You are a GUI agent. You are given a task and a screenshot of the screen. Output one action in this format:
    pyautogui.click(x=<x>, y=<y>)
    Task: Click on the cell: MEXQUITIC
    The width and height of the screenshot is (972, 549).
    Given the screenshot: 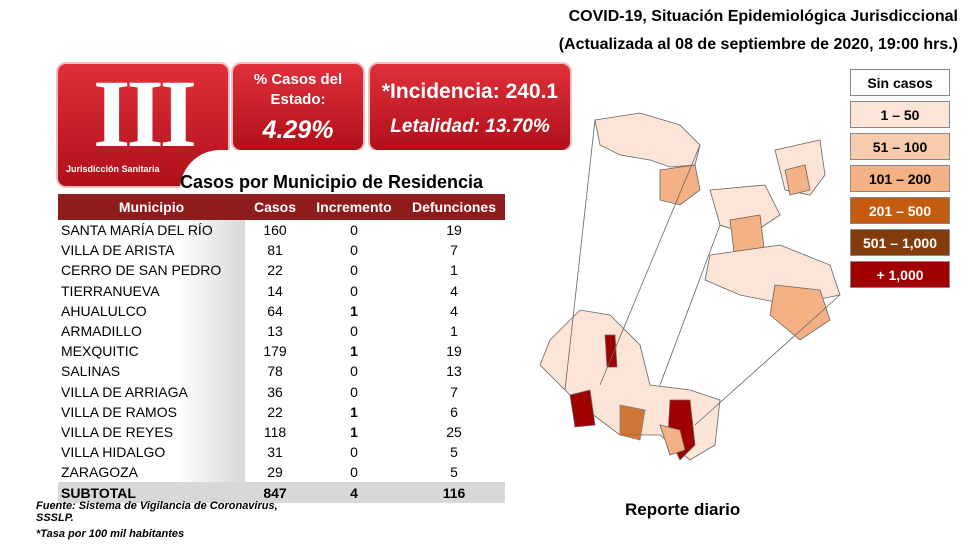 What is the action you would take?
    pyautogui.click(x=151, y=351)
    